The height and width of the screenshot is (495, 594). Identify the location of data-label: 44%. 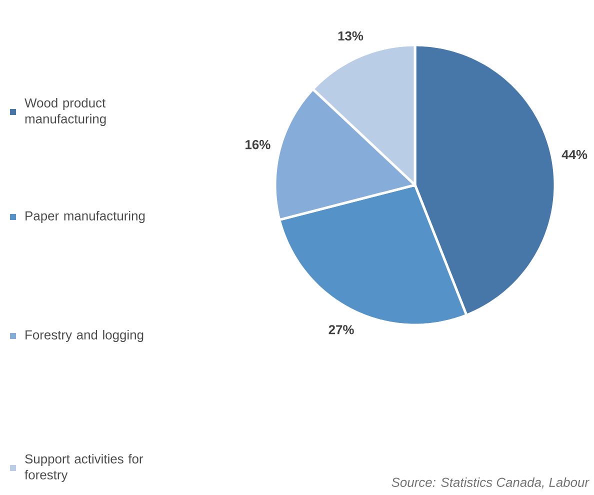
(575, 155).